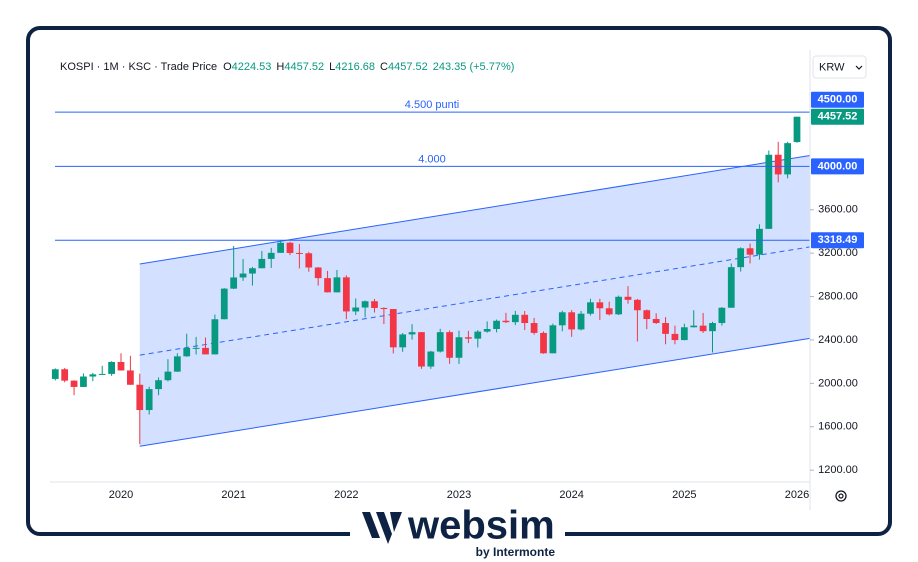 The width and height of the screenshot is (918, 562). I want to click on currency-box, so click(839, 67).